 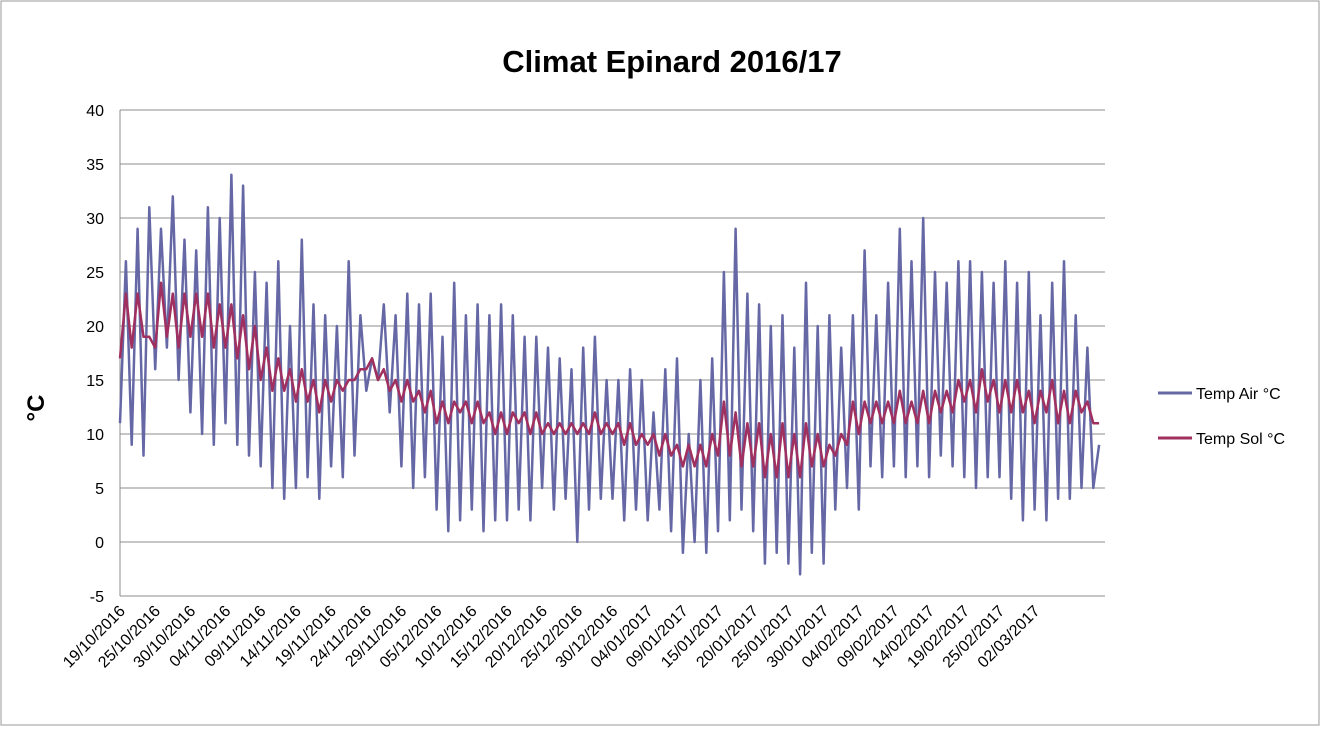 I want to click on legend-label: Temp Air °C, so click(x=1238, y=394).